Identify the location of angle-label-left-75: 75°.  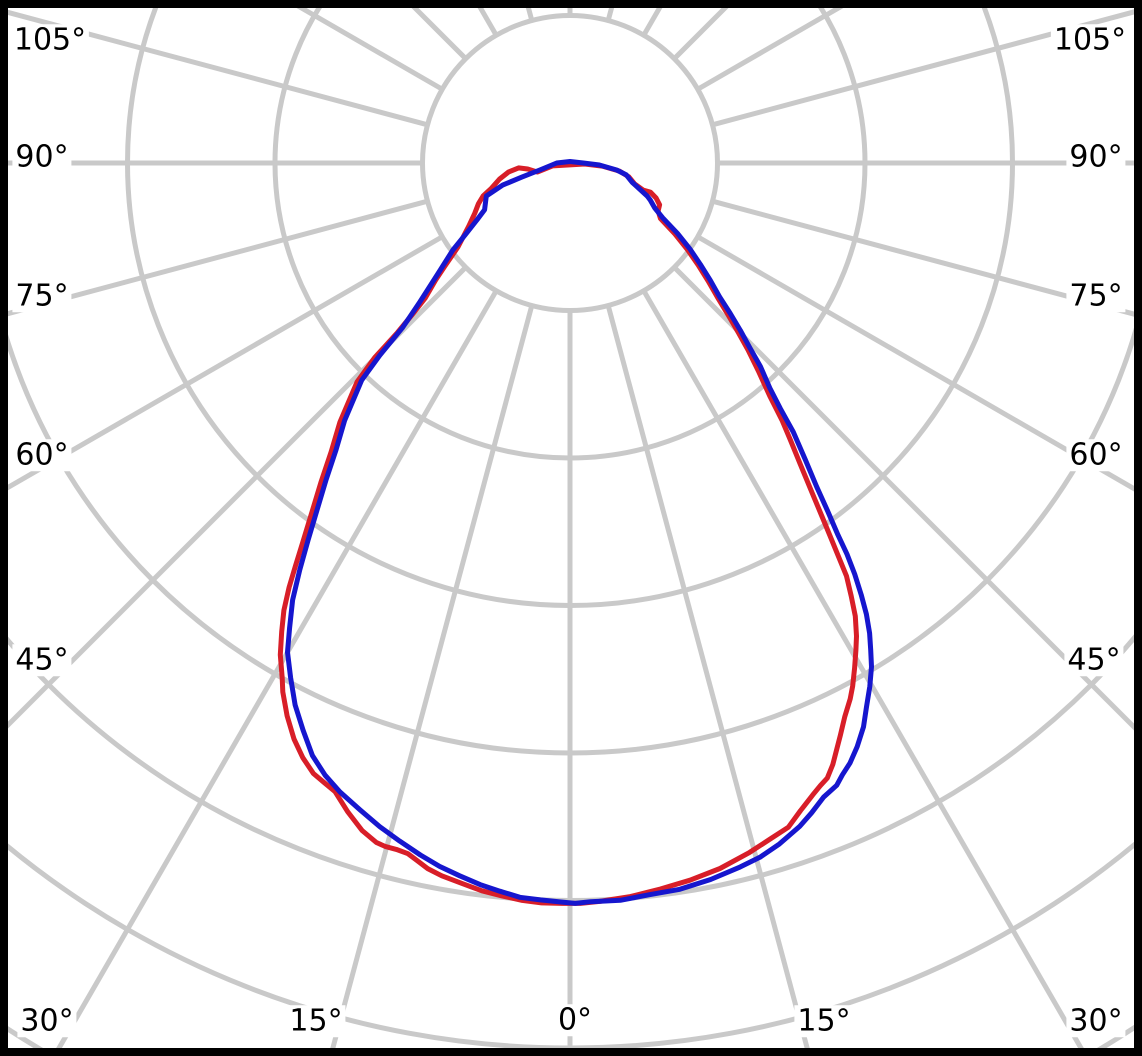
(42, 296).